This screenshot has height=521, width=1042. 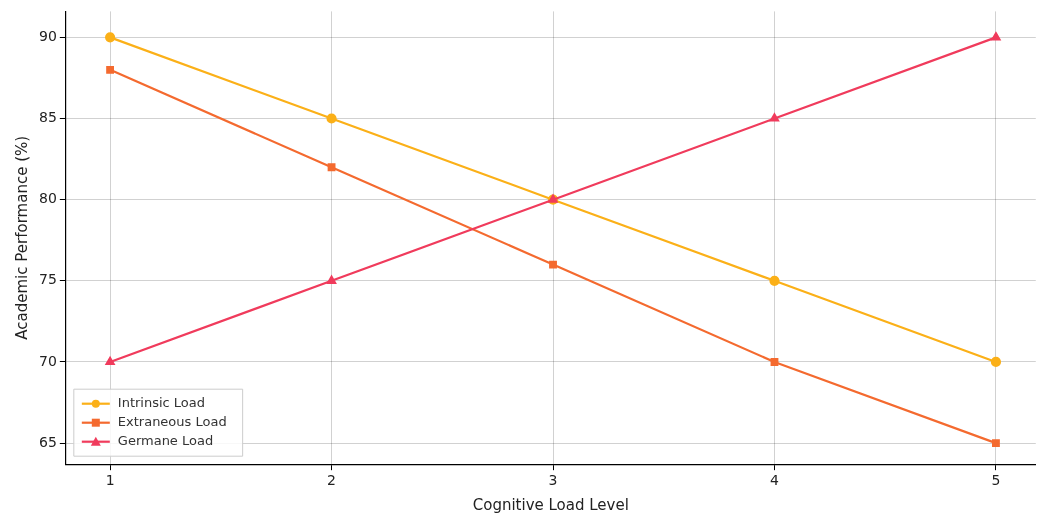 What do you see at coordinates (21, 237) in the screenshot?
I see `y-axis-title: Academic Performance (%)` at bounding box center [21, 237].